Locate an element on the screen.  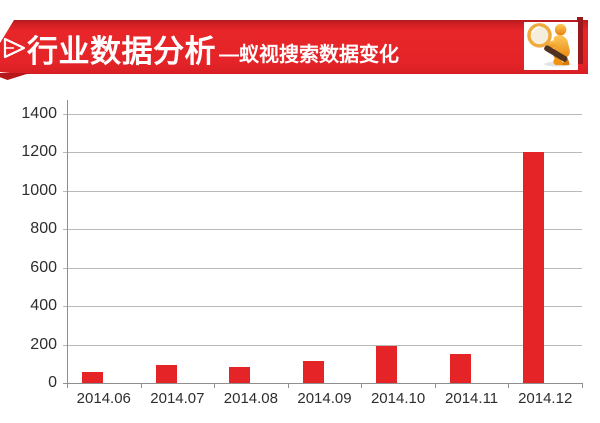
y-axis is located at coordinates (67, 243).